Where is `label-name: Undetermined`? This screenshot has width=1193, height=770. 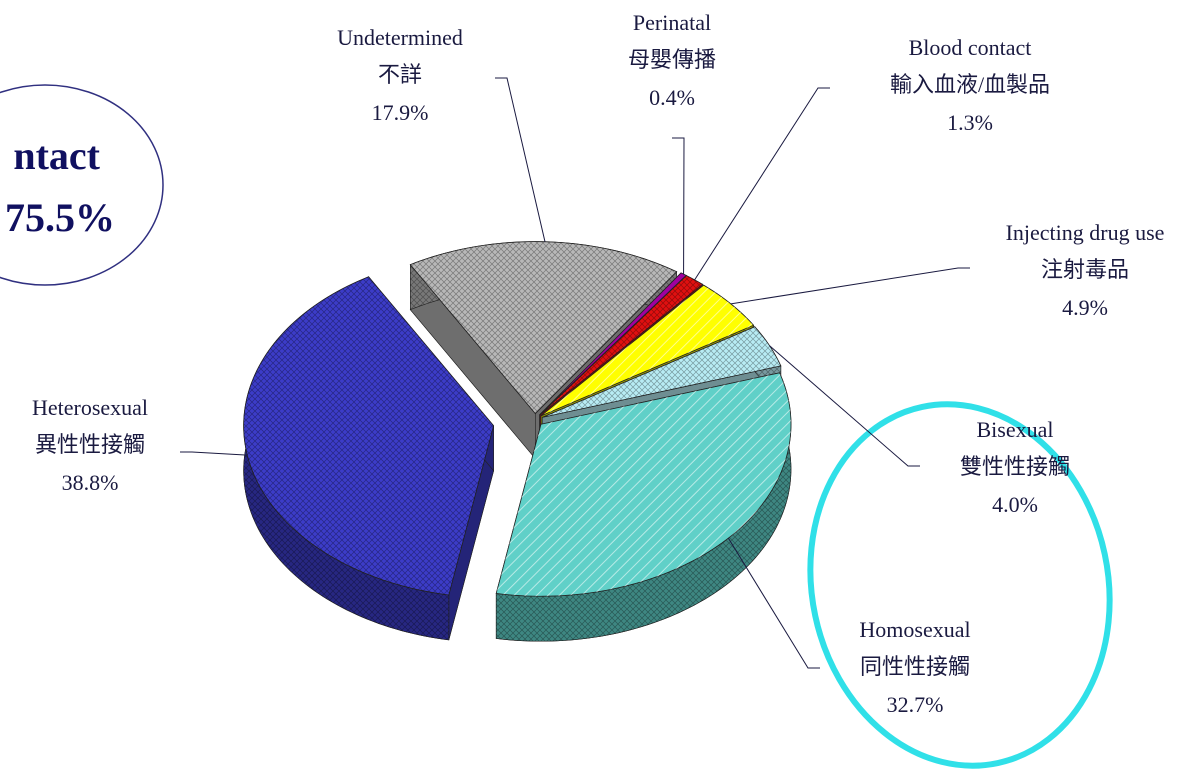 label-name: Undetermined is located at coordinates (400, 37).